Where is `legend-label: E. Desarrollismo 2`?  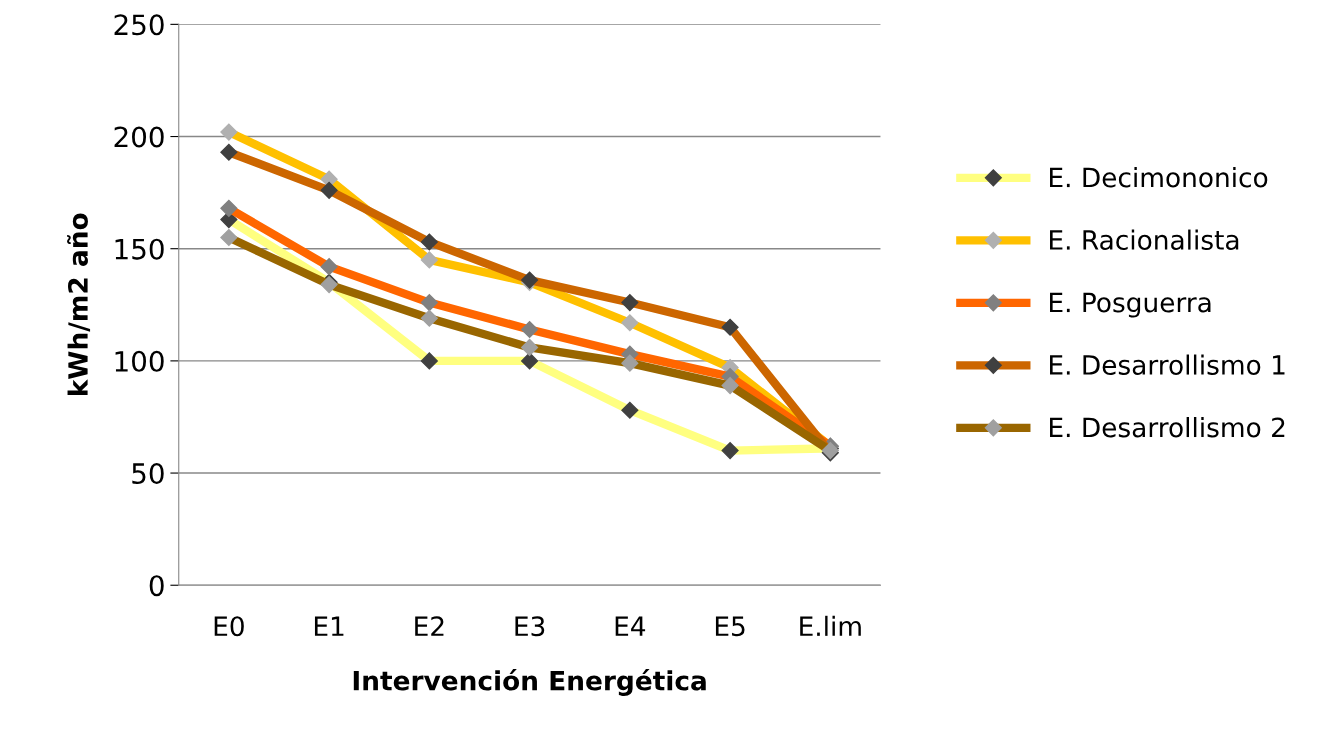 legend-label: E. Desarrollismo 2 is located at coordinates (1167, 427).